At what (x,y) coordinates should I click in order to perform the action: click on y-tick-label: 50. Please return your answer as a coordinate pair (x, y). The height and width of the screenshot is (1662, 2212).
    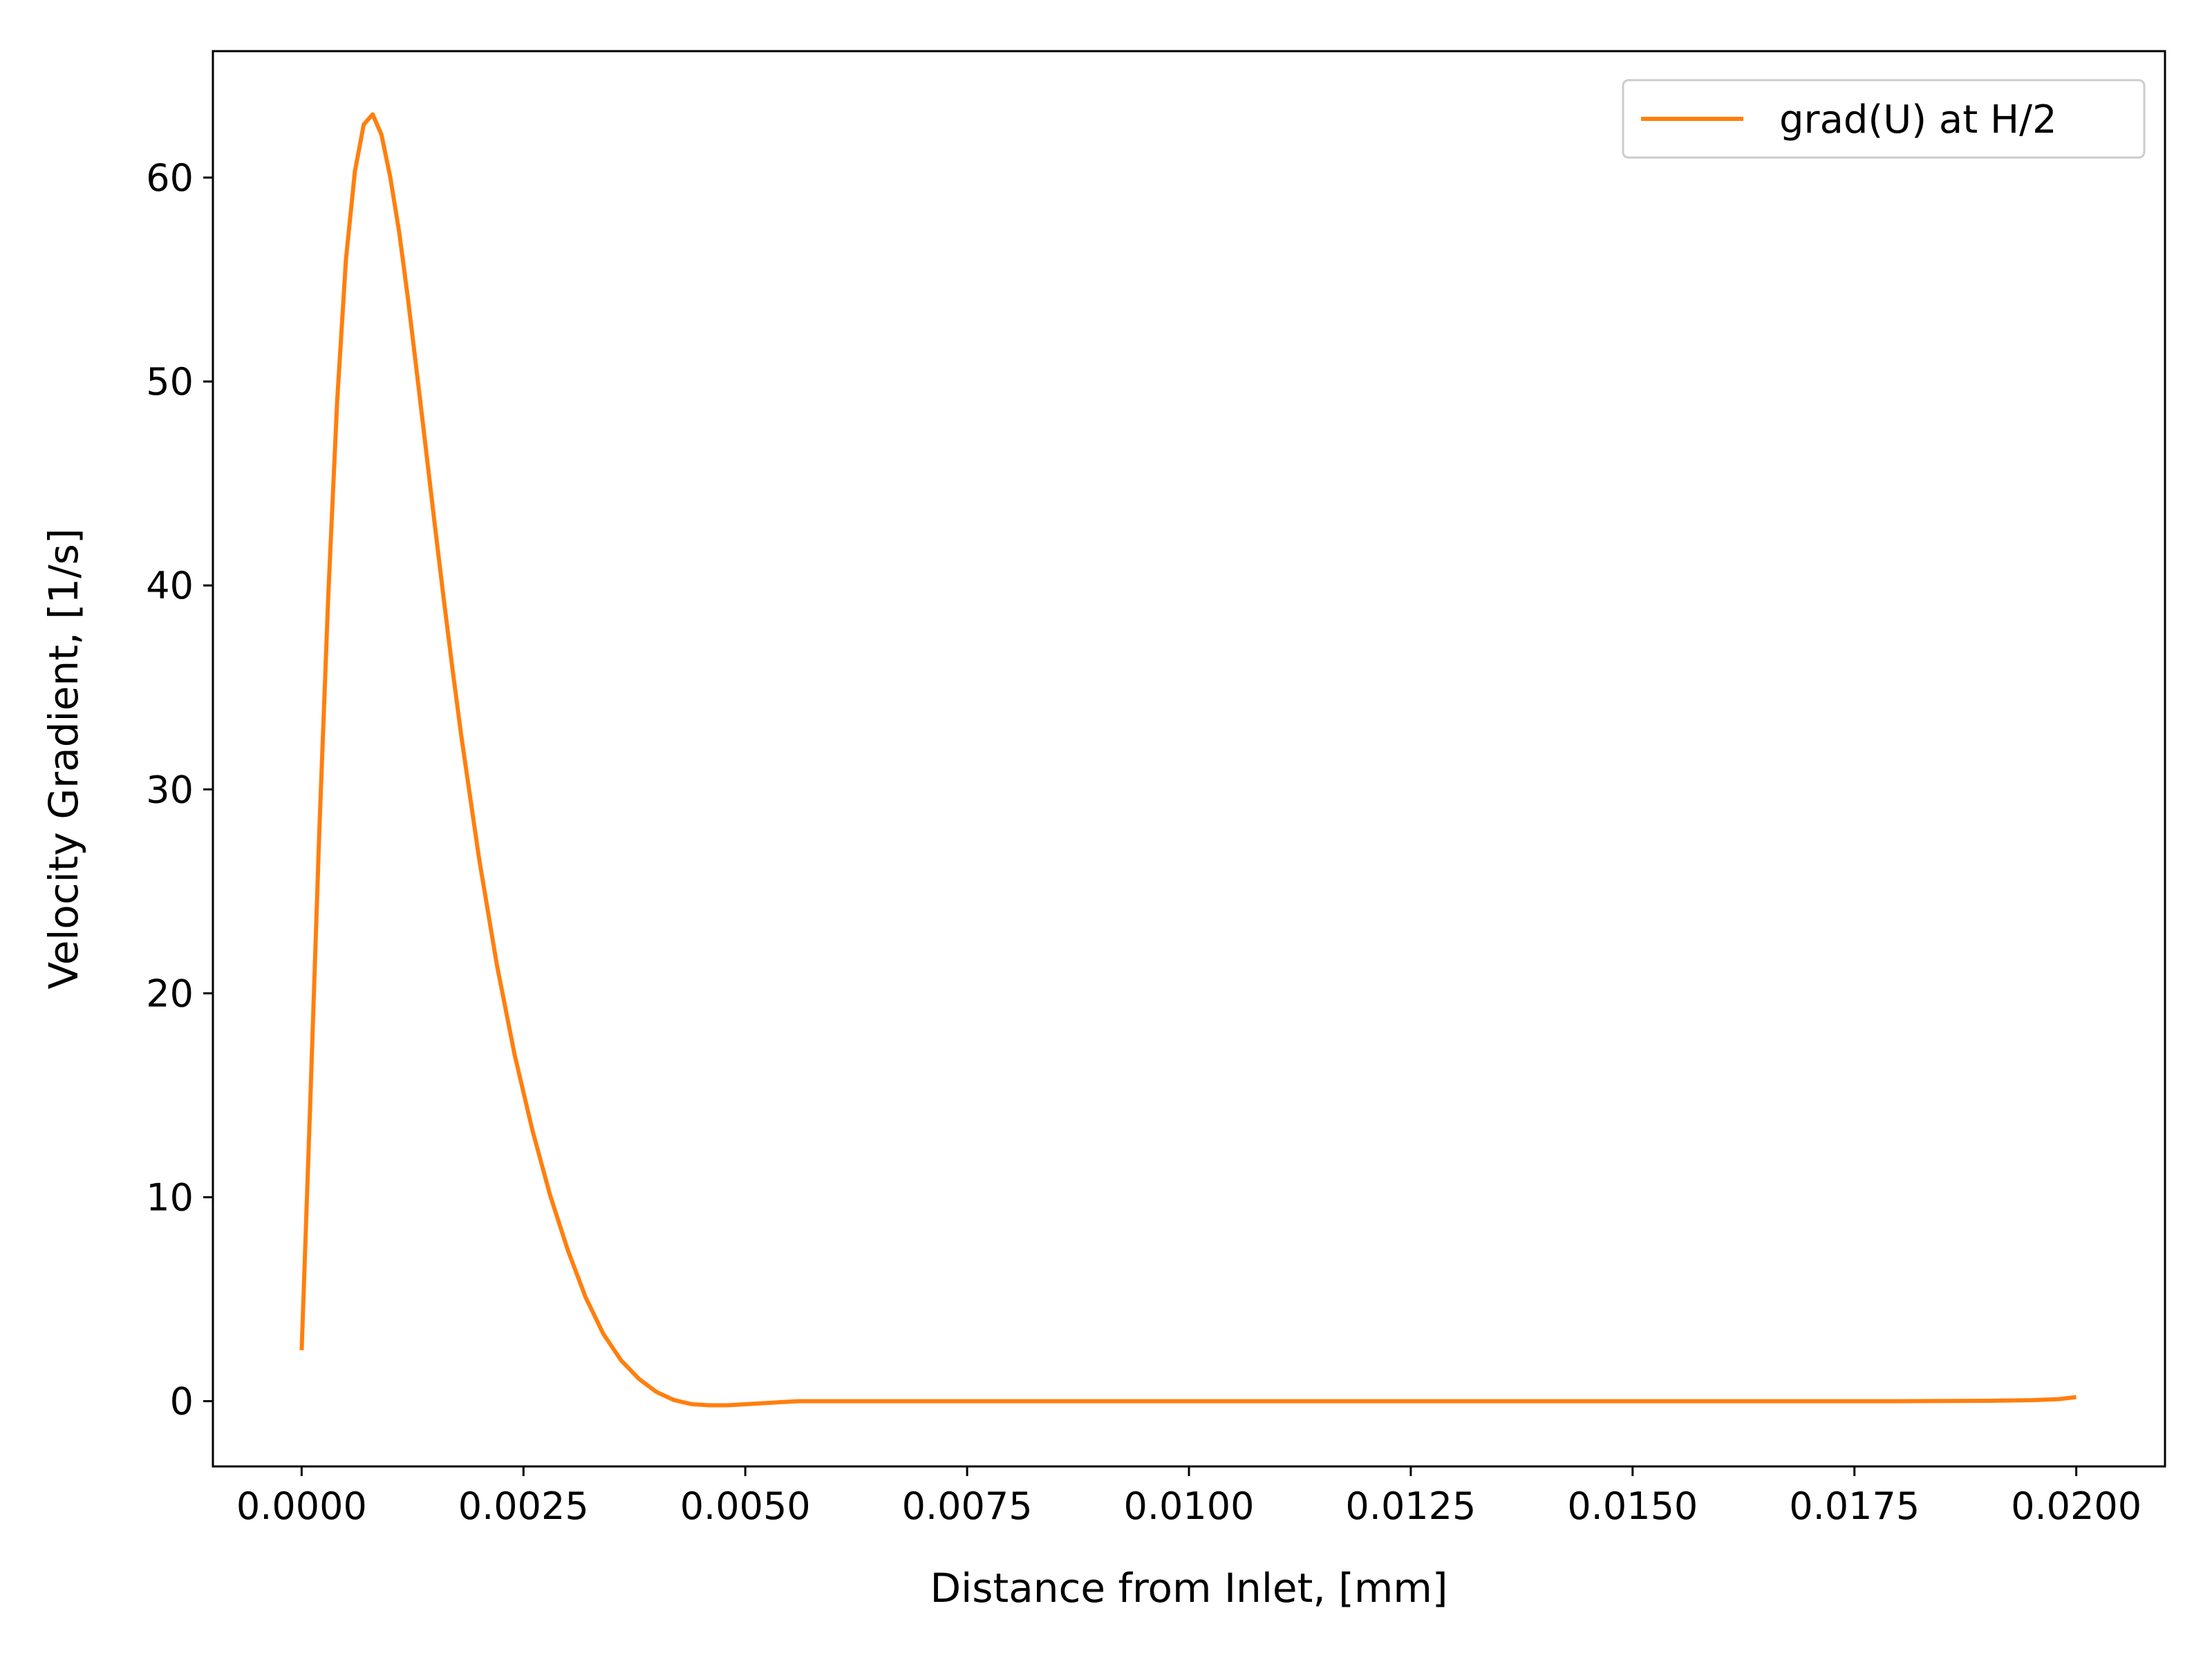
    Looking at the image, I should click on (170, 382).